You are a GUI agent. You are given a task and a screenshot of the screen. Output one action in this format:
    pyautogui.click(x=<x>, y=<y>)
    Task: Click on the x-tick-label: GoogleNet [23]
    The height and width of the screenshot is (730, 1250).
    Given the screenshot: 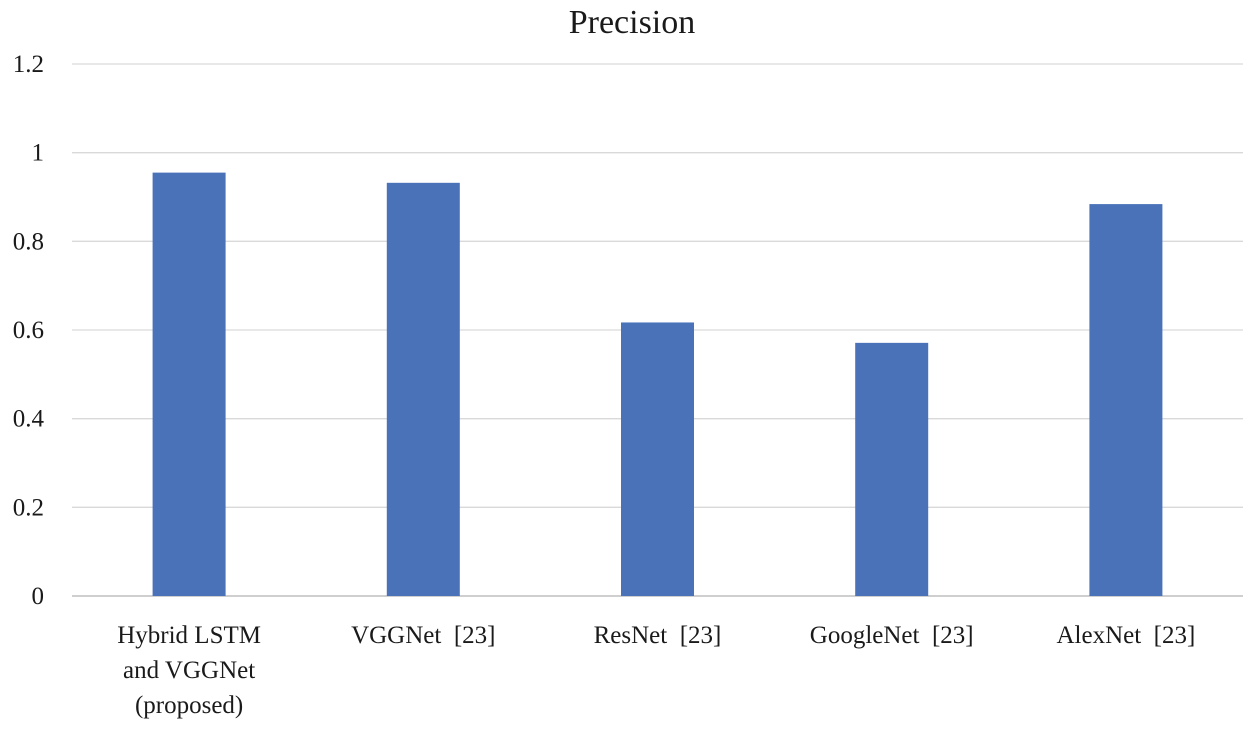 What is the action you would take?
    pyautogui.click(x=892, y=635)
    